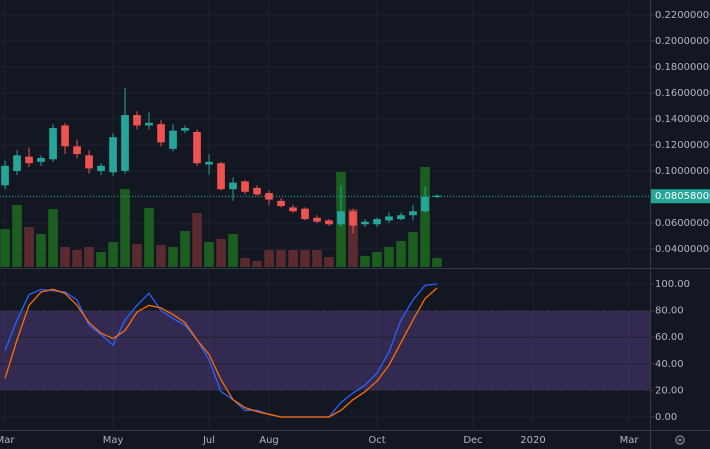 Image resolution: width=710 pixels, height=449 pixels. What do you see at coordinates (269, 440) in the screenshot?
I see `x-tick-label: Aug` at bounding box center [269, 440].